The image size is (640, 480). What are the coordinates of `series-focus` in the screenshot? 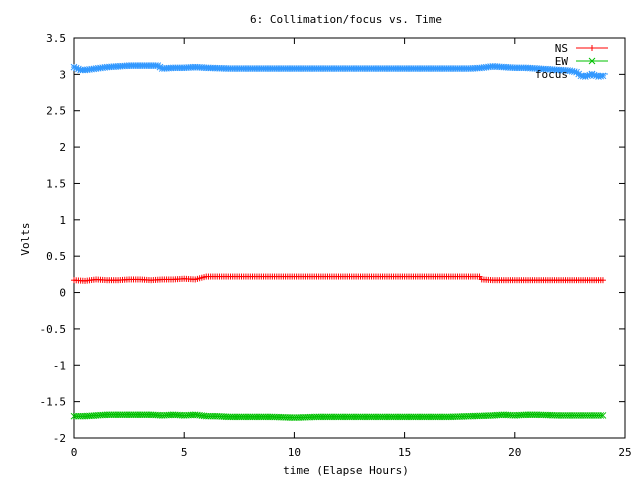 It's located at (338, 71).